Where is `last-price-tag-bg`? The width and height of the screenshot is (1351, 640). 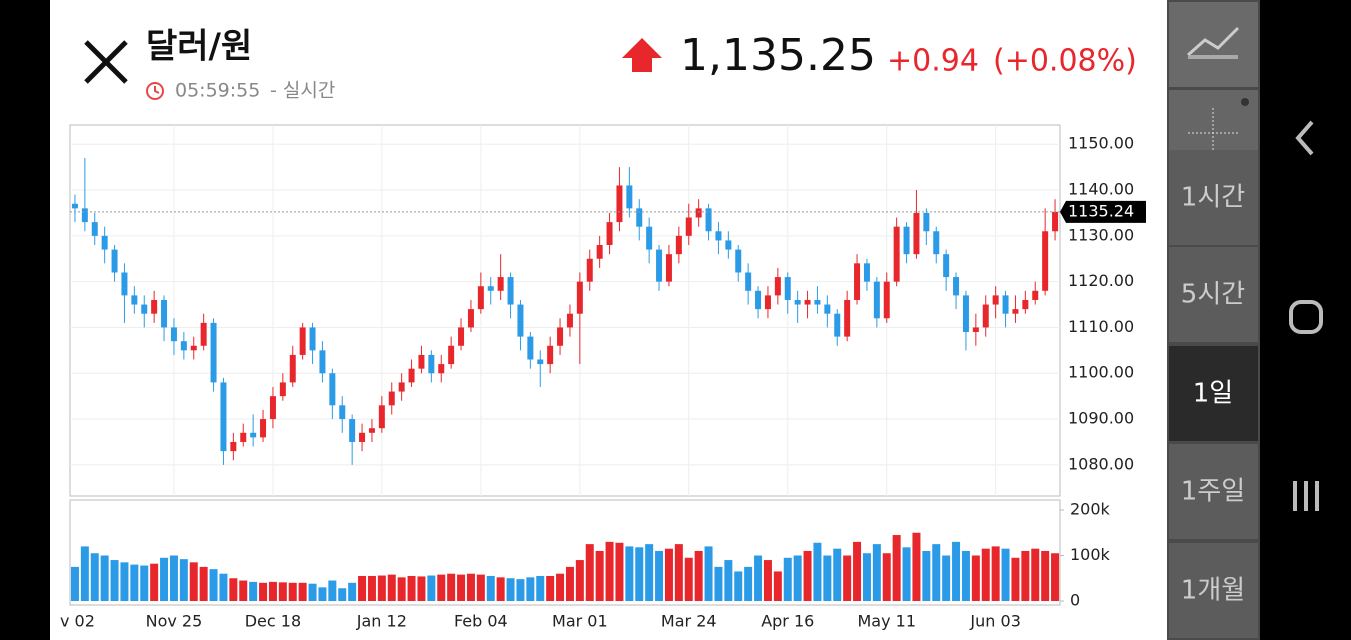
last-price-tag-bg is located at coordinates (1103, 211).